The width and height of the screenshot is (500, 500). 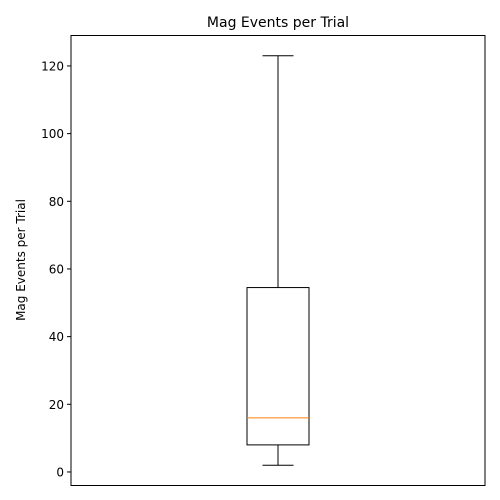 I want to click on y-tick-label: 20, so click(x=56, y=405).